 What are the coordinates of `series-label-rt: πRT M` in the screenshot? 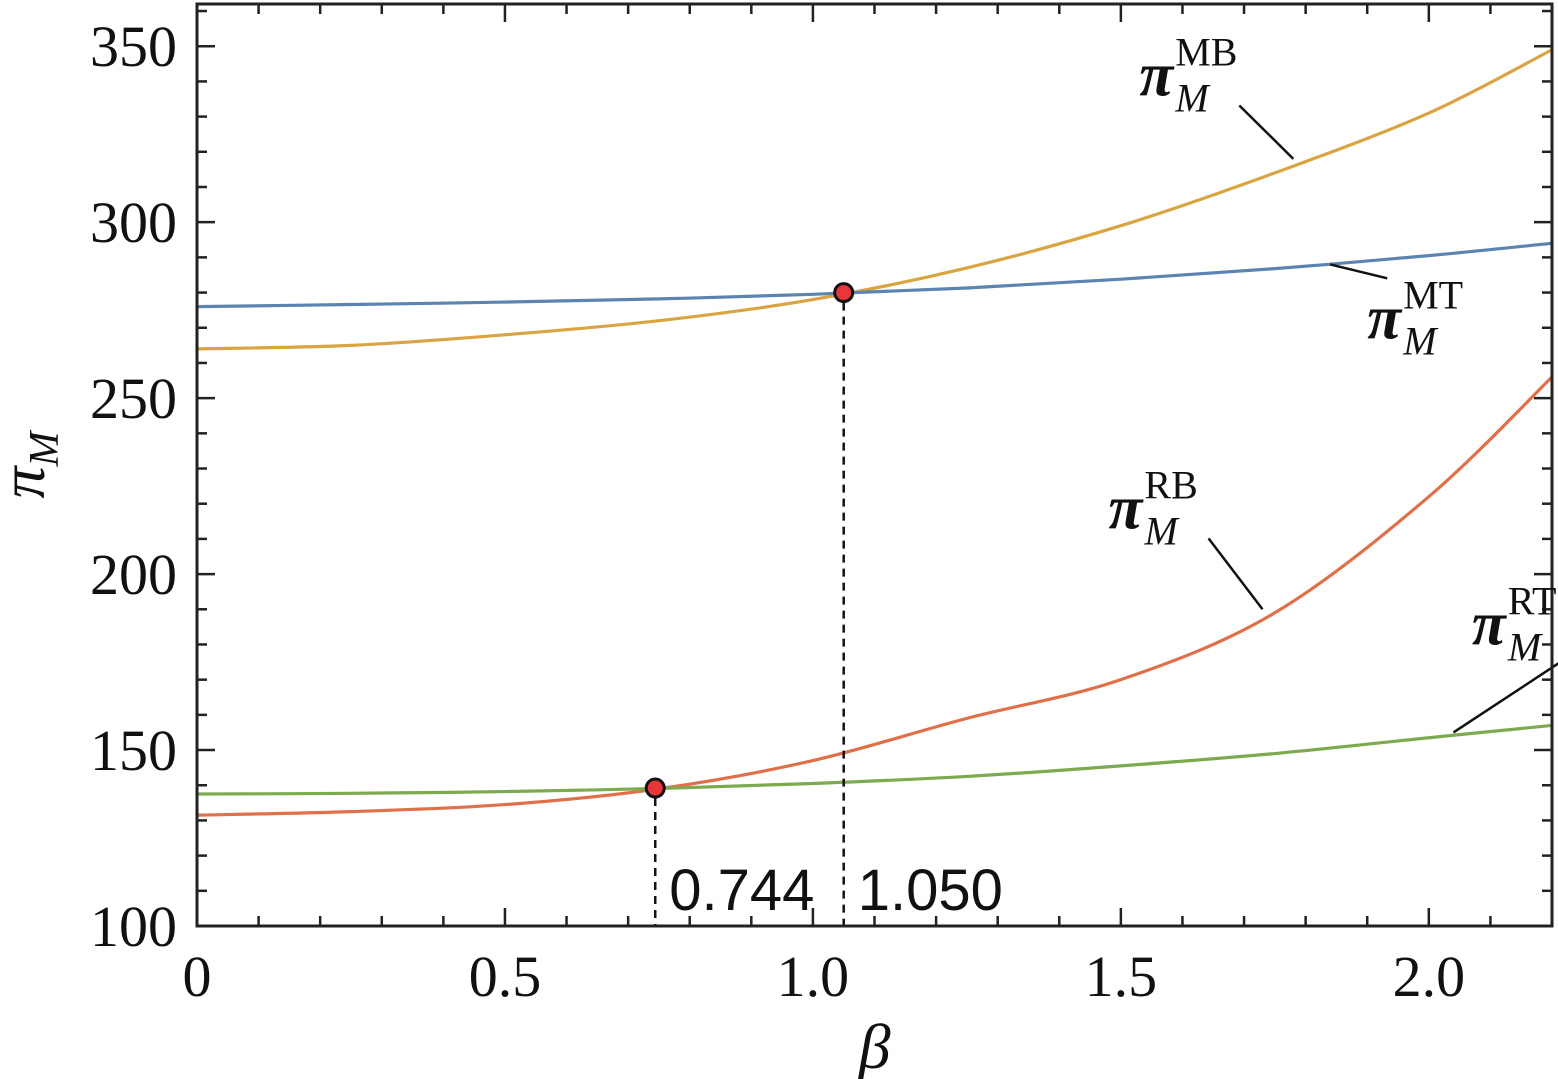 It's located at (1514, 623).